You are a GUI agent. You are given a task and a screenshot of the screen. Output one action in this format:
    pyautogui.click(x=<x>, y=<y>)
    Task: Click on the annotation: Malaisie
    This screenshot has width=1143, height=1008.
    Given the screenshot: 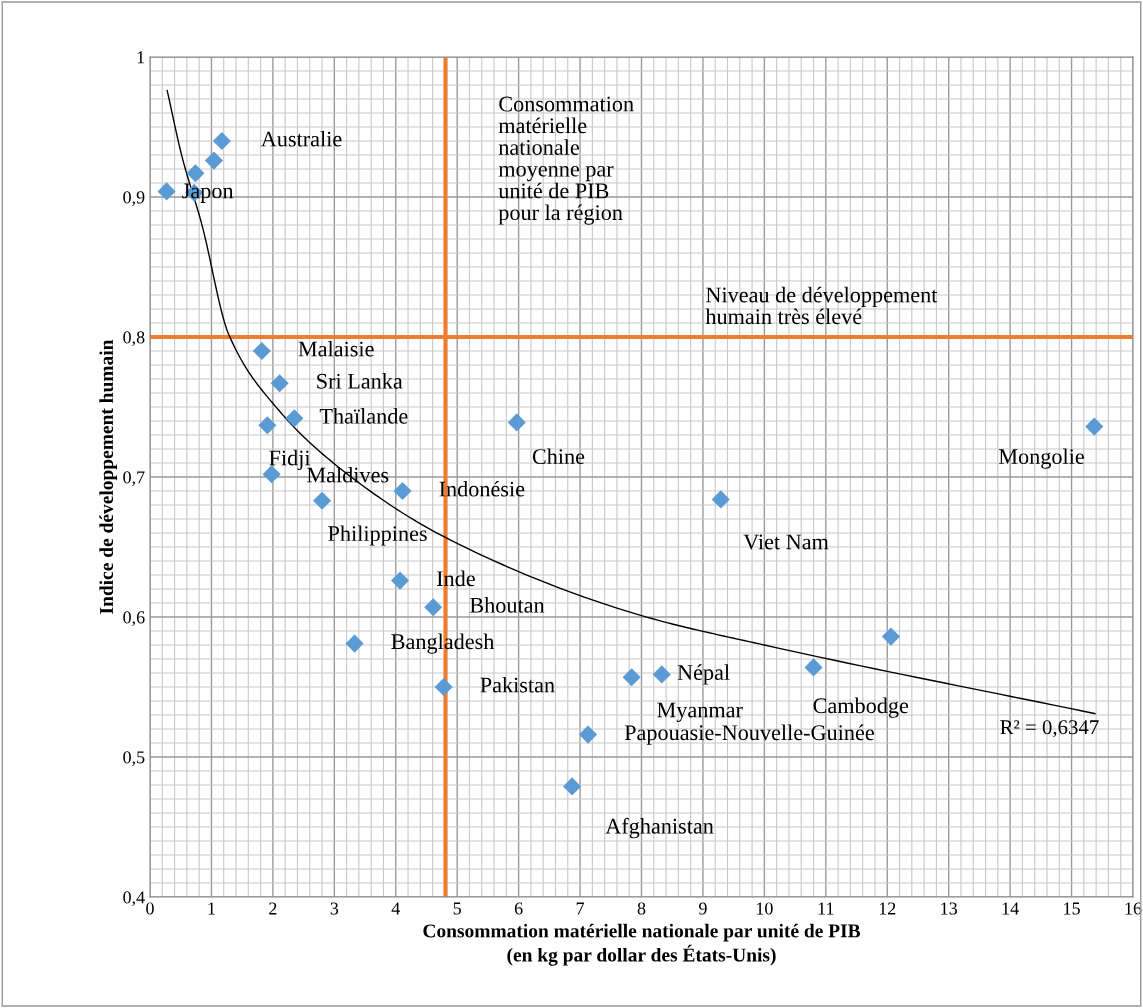 What is the action you would take?
    pyautogui.click(x=336, y=348)
    